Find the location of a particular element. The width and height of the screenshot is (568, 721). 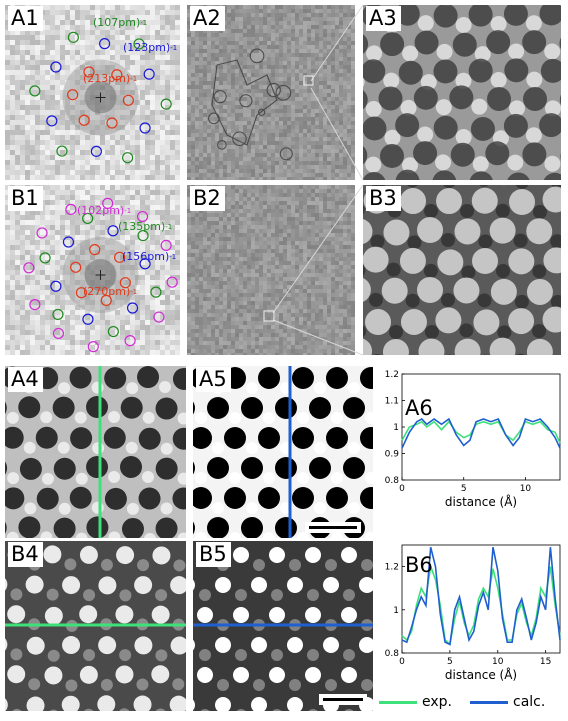

legend-exp-swatch is located at coordinates (398, 702).